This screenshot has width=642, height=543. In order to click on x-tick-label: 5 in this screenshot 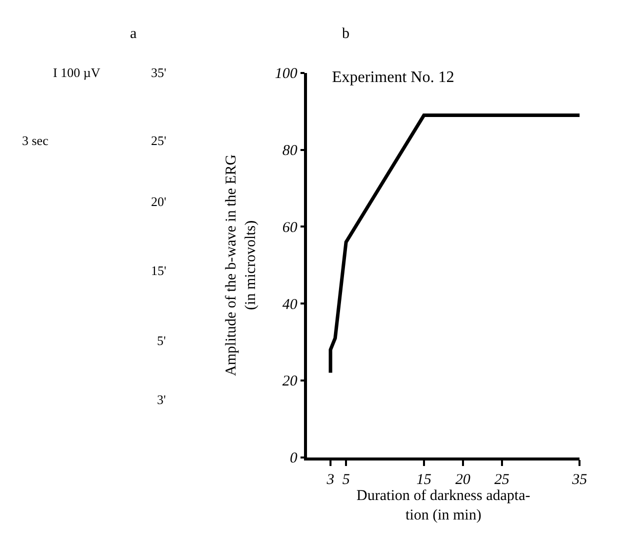, I will do `click(346, 480)`.